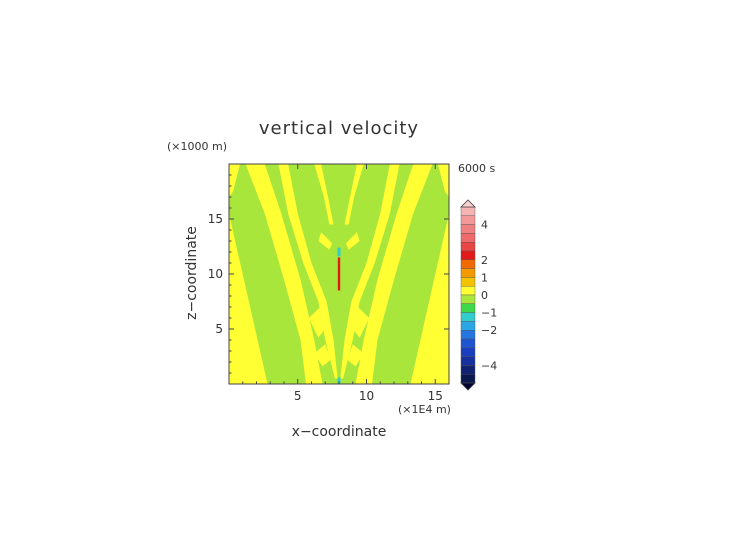 The width and height of the screenshot is (752, 536). I want to click on plot-area, so click(339, 274).